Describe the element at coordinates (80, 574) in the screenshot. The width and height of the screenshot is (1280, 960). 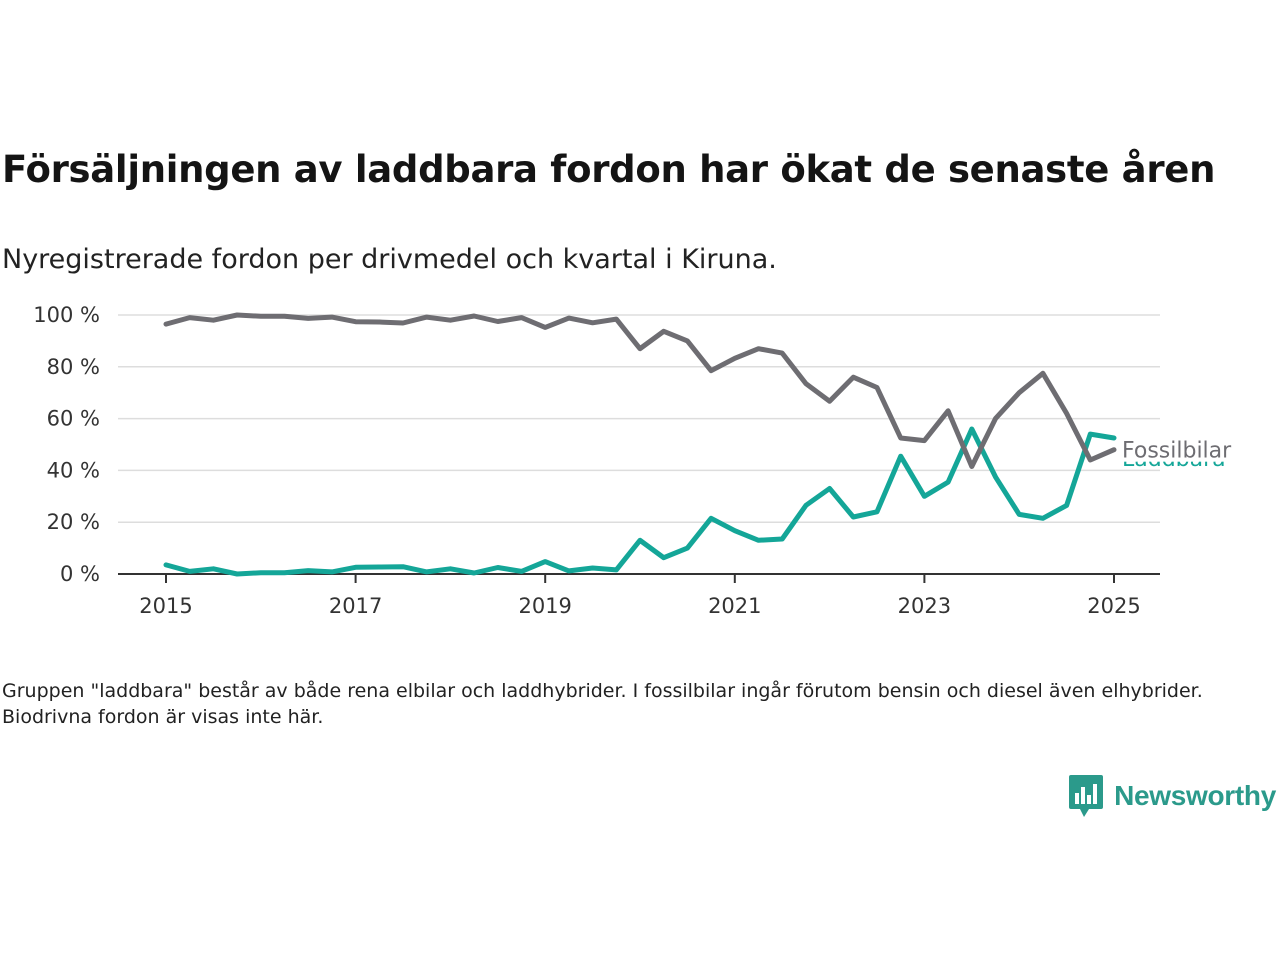
I see `y-tick-label: 0 %` at that location.